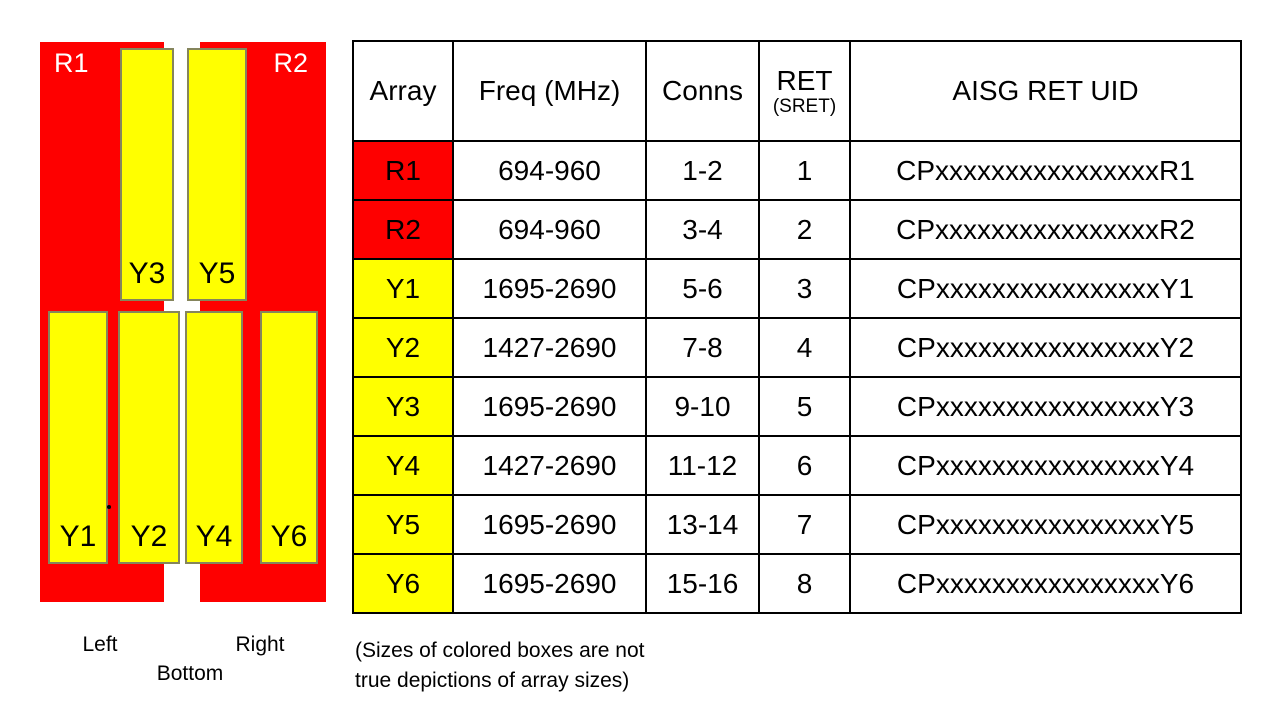 This screenshot has height=720, width=1280. What do you see at coordinates (702, 406) in the screenshot?
I see `cell-conns: 9-10` at bounding box center [702, 406].